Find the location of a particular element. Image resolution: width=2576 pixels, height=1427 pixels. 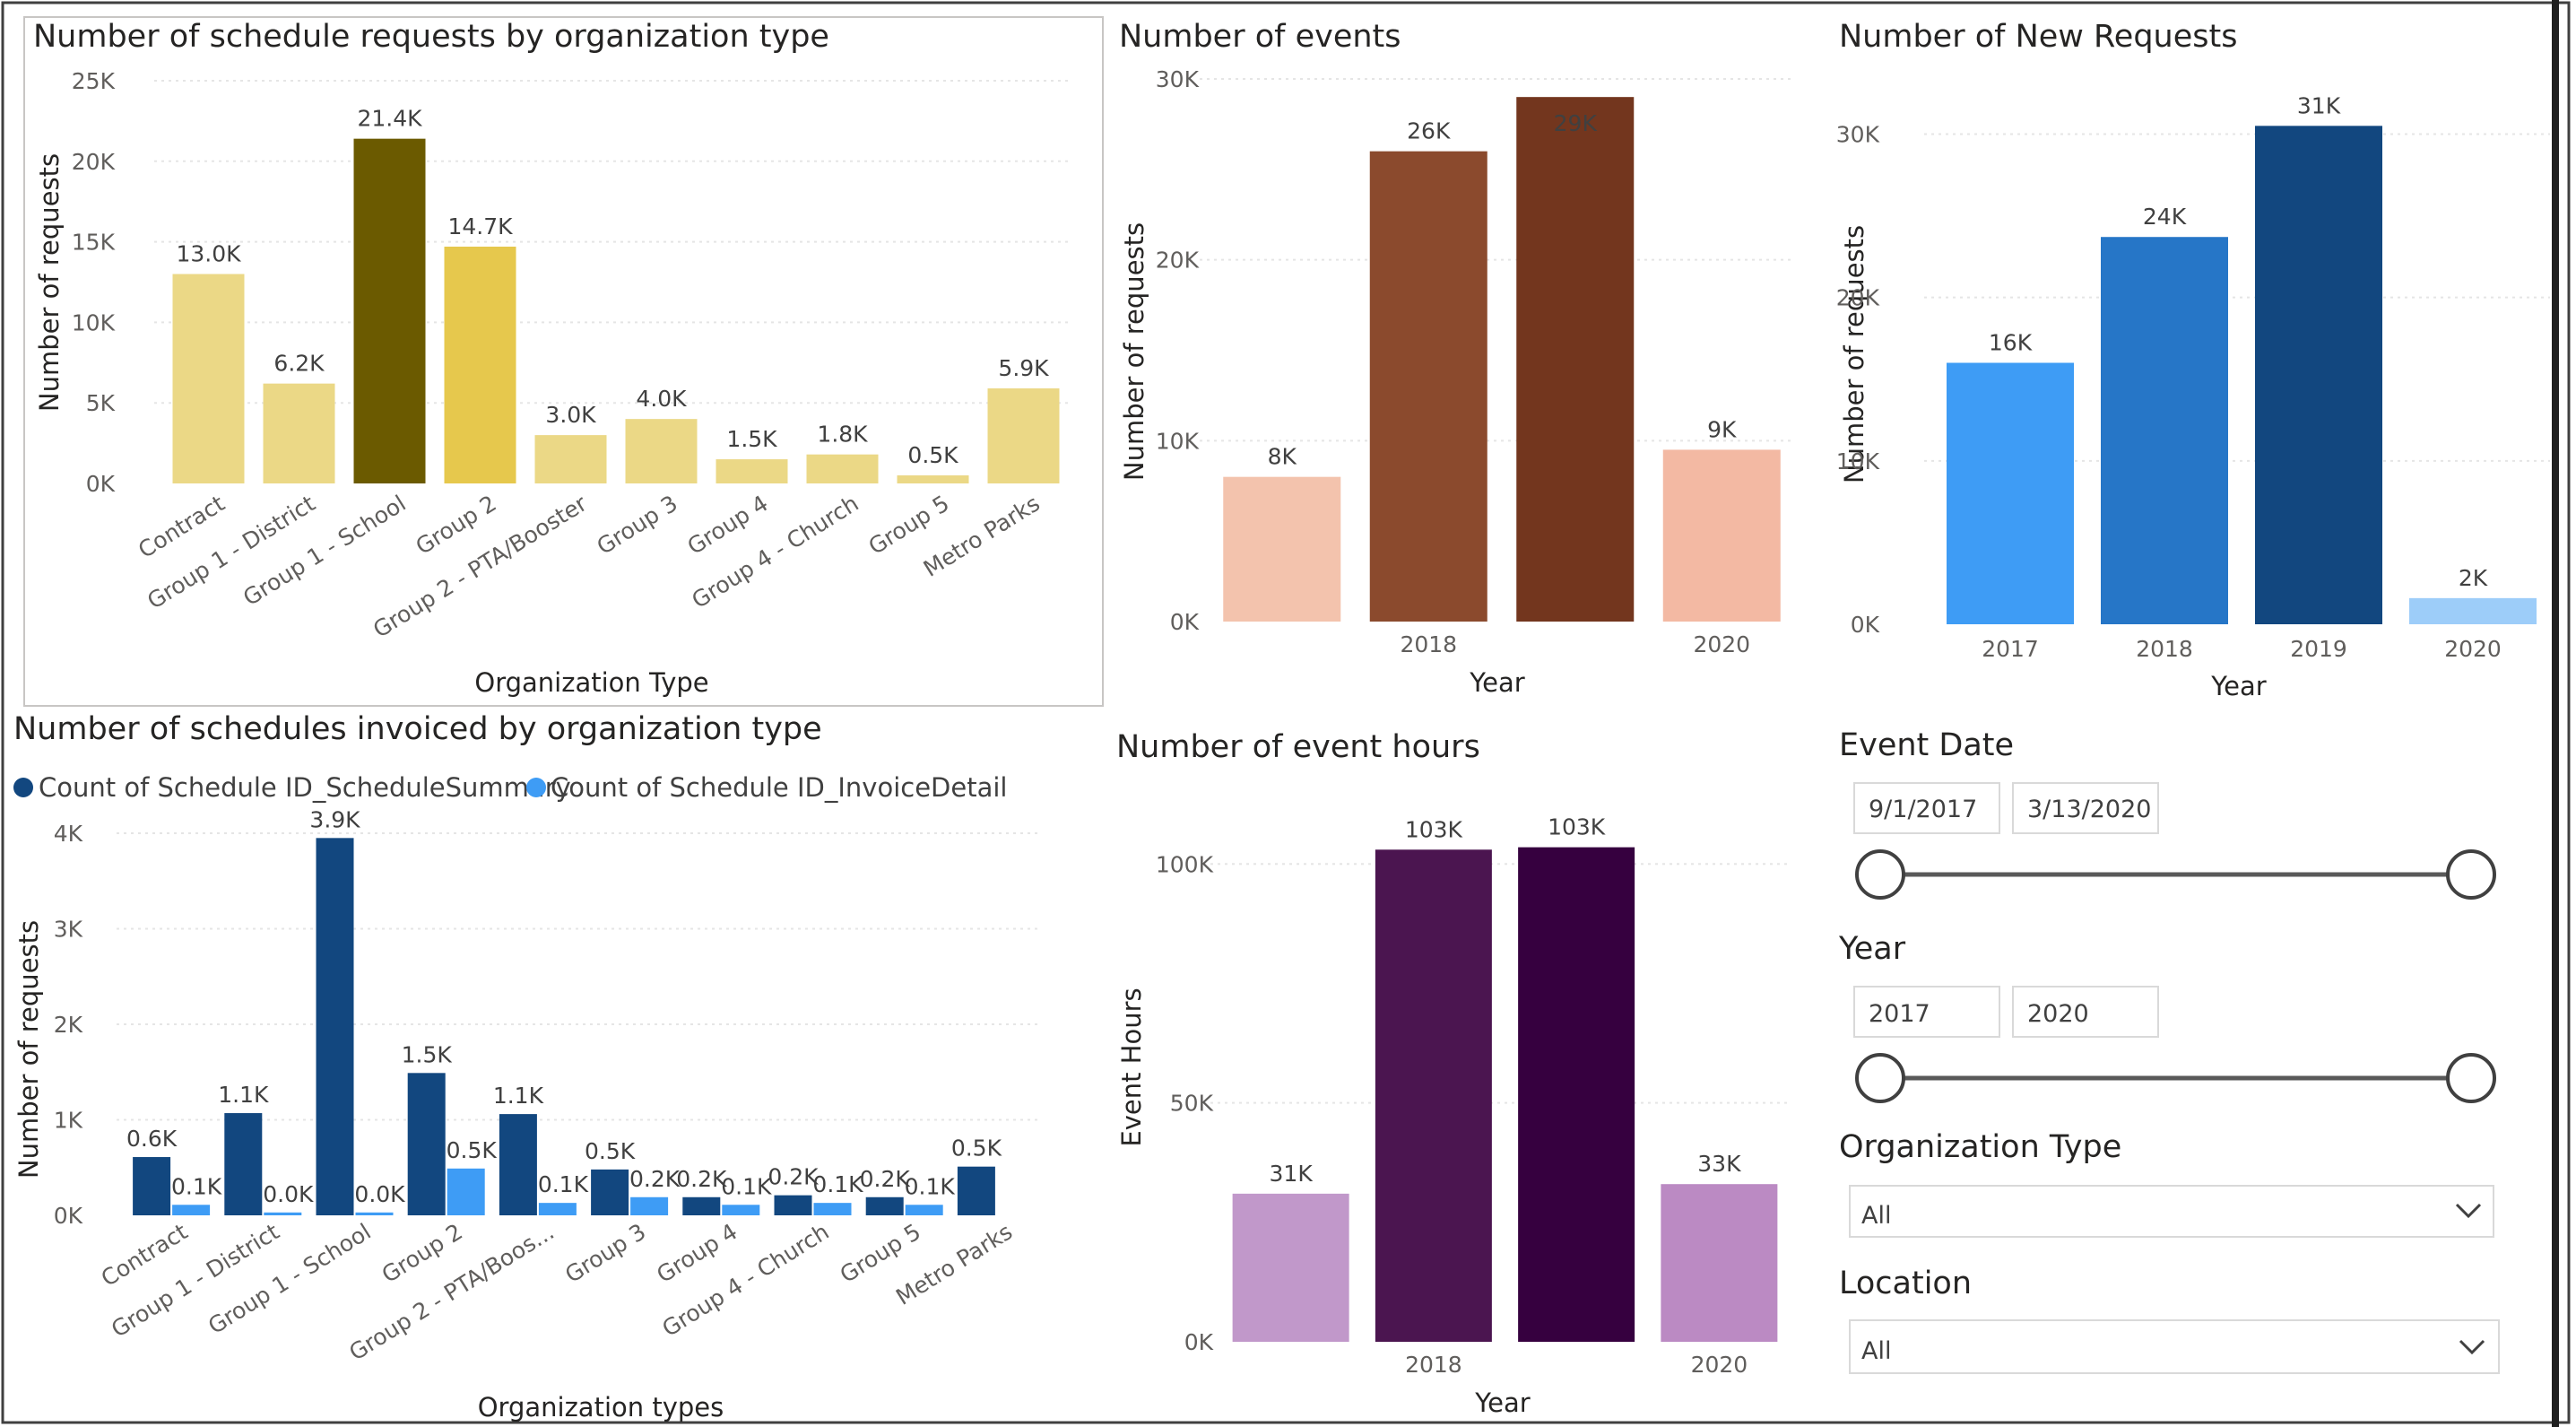

chart5-title: Number of event hours is located at coordinates (1298, 747).